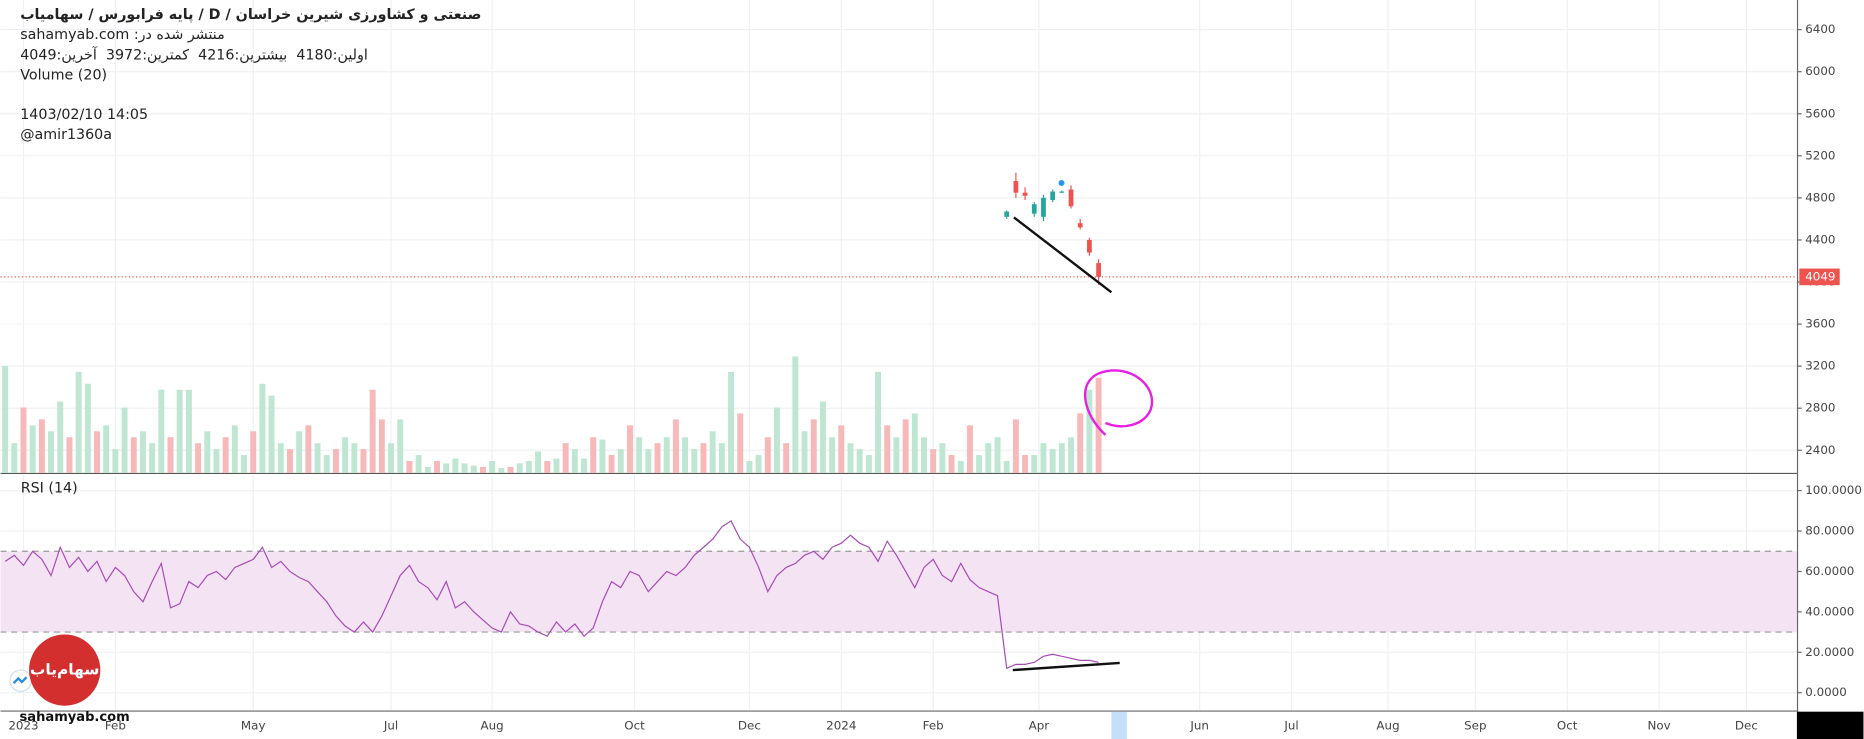 Image resolution: width=1864 pixels, height=739 pixels. I want to click on y-tick-label: 2400, so click(1820, 450).